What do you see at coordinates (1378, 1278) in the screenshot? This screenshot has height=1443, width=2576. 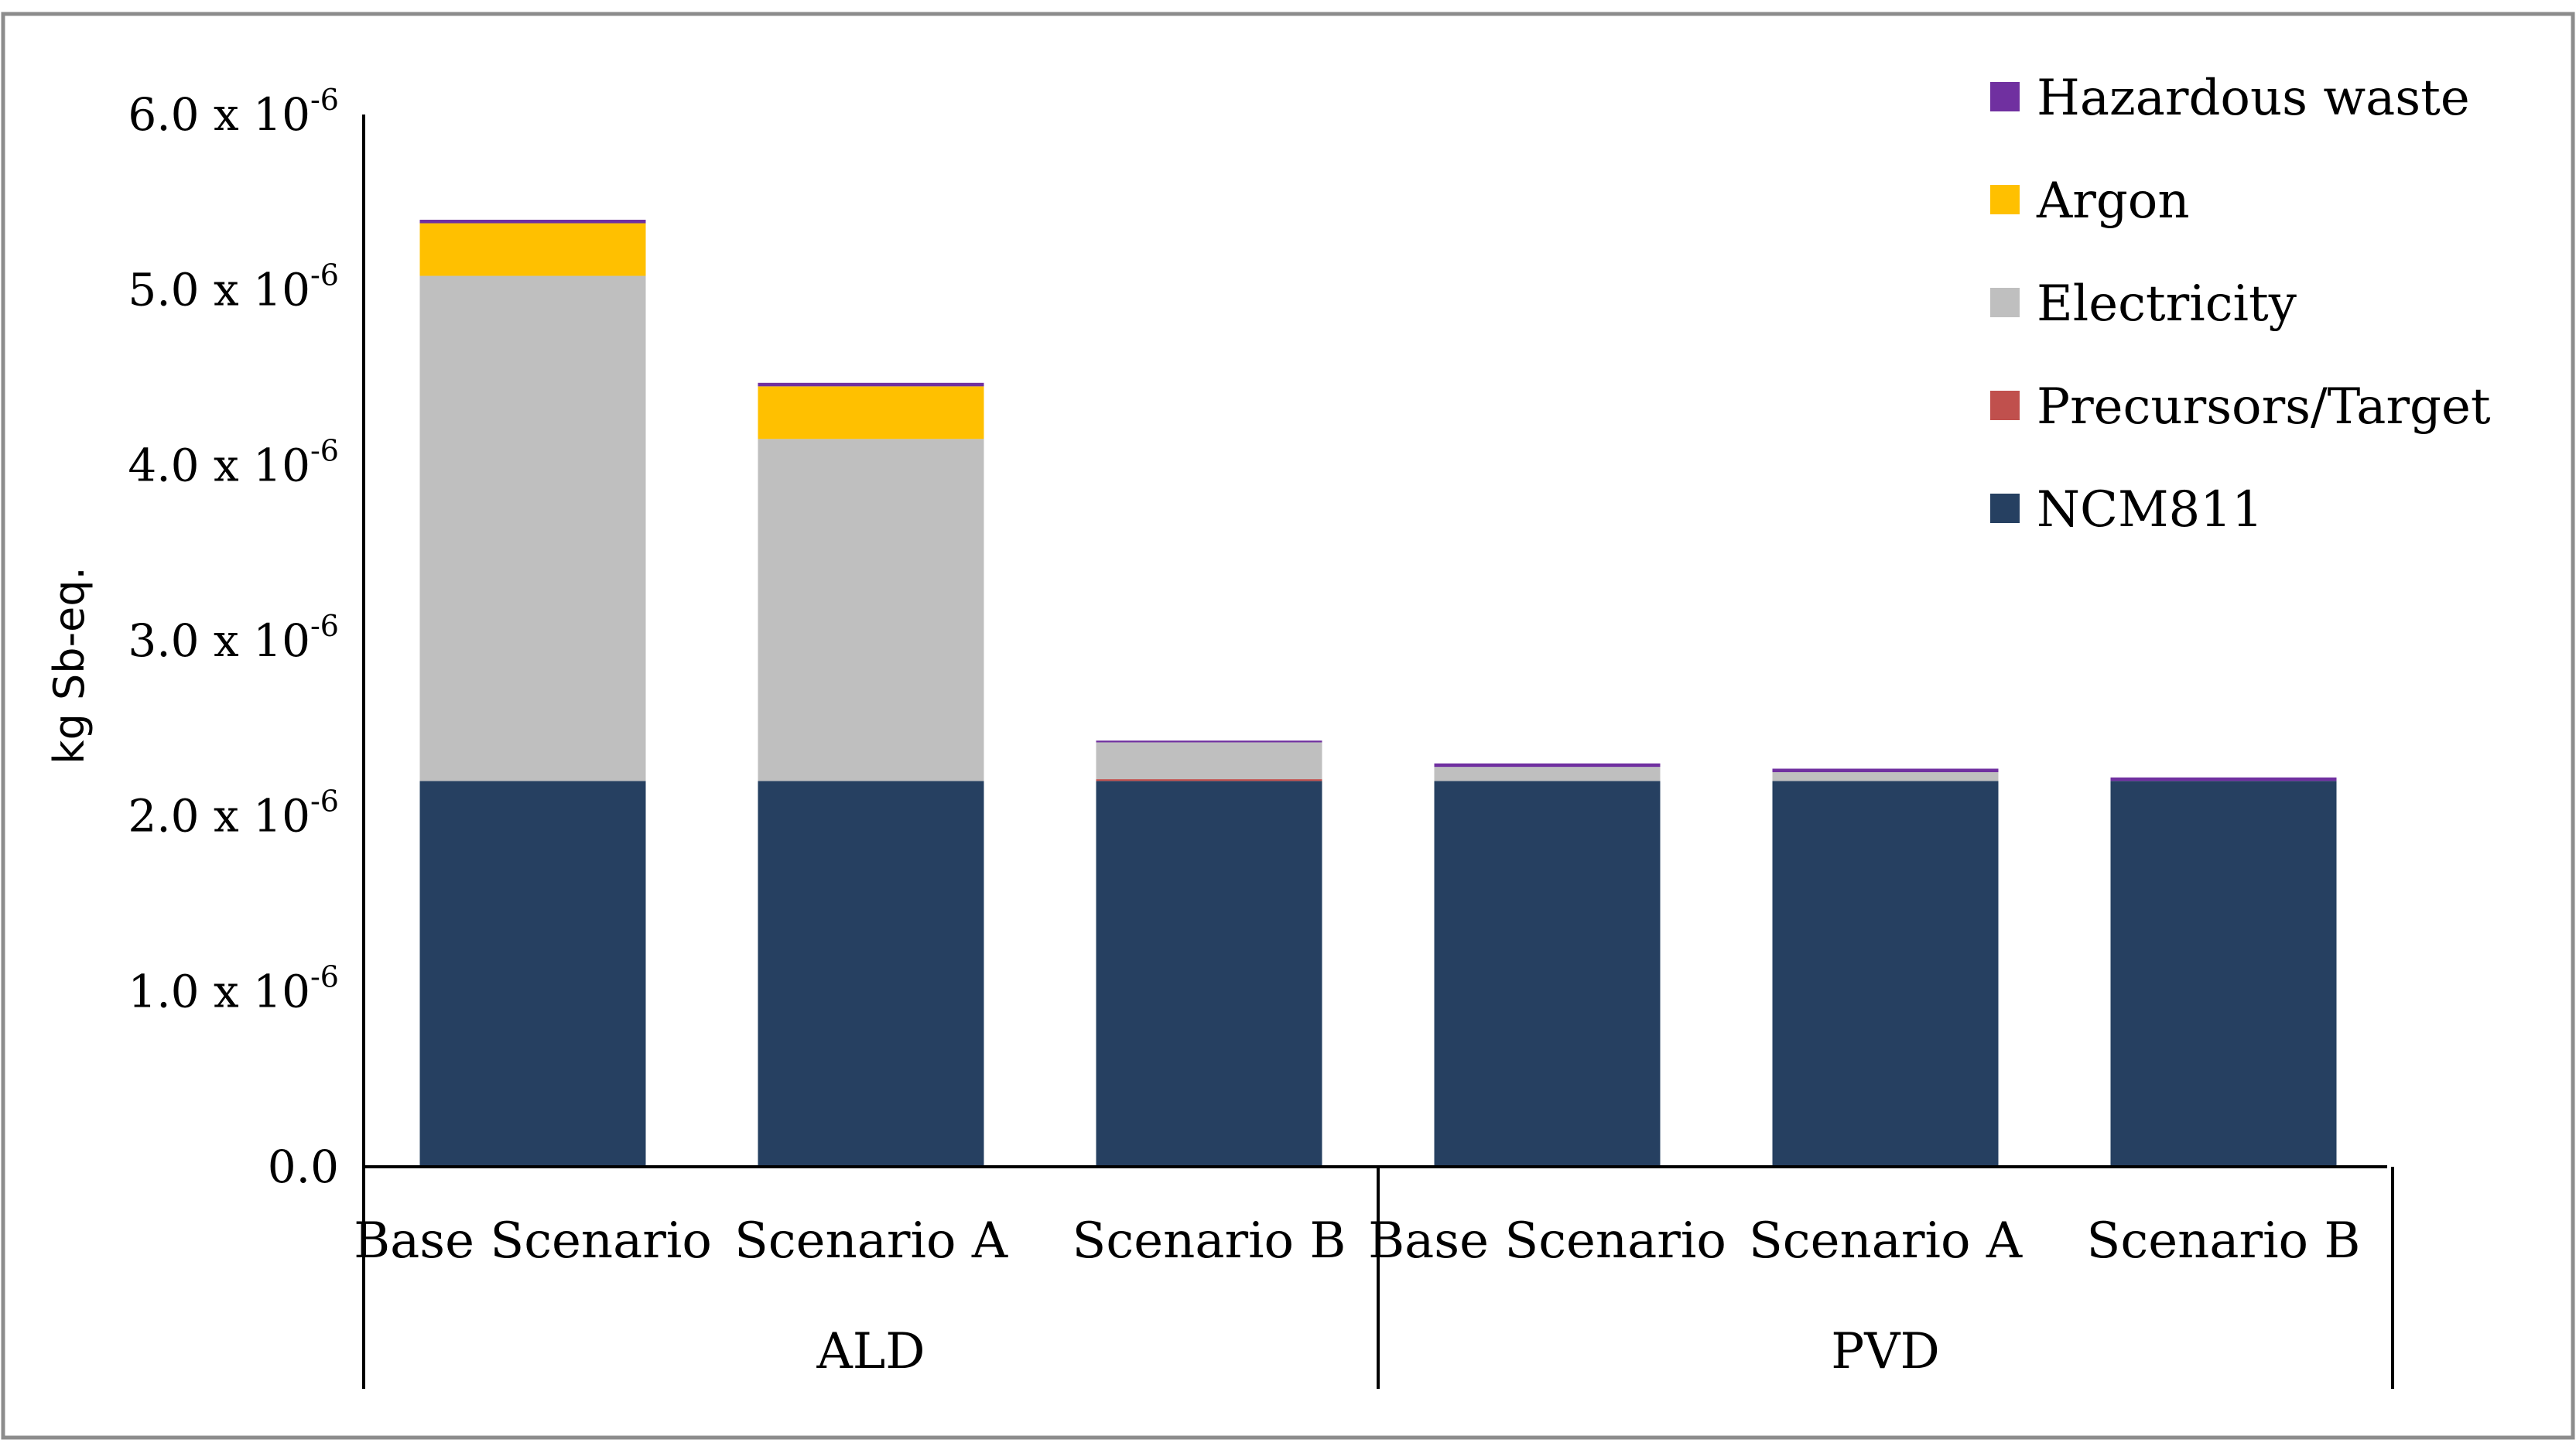 I see `x-group-labels: ALD PVD` at bounding box center [1378, 1278].